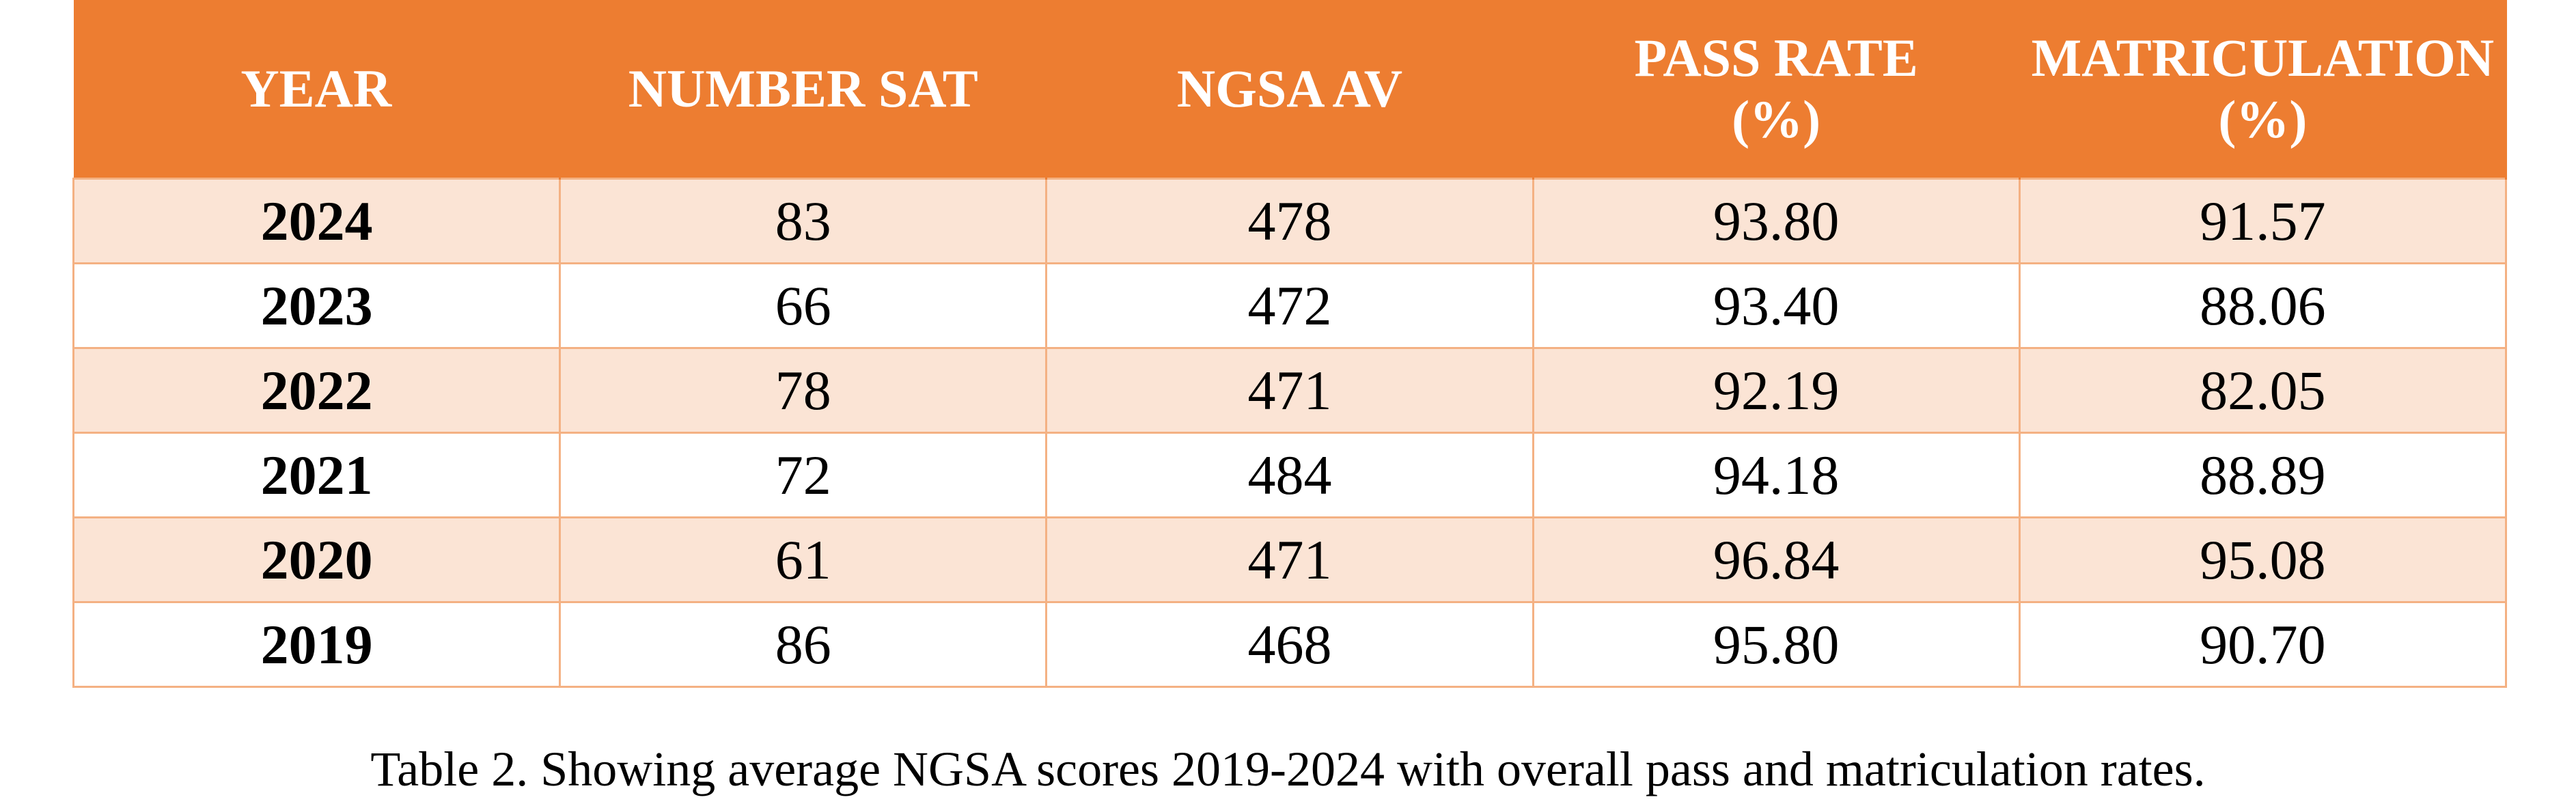 The width and height of the screenshot is (2576, 806). I want to click on header-cell: MATRICULATION (%), so click(2263, 90).